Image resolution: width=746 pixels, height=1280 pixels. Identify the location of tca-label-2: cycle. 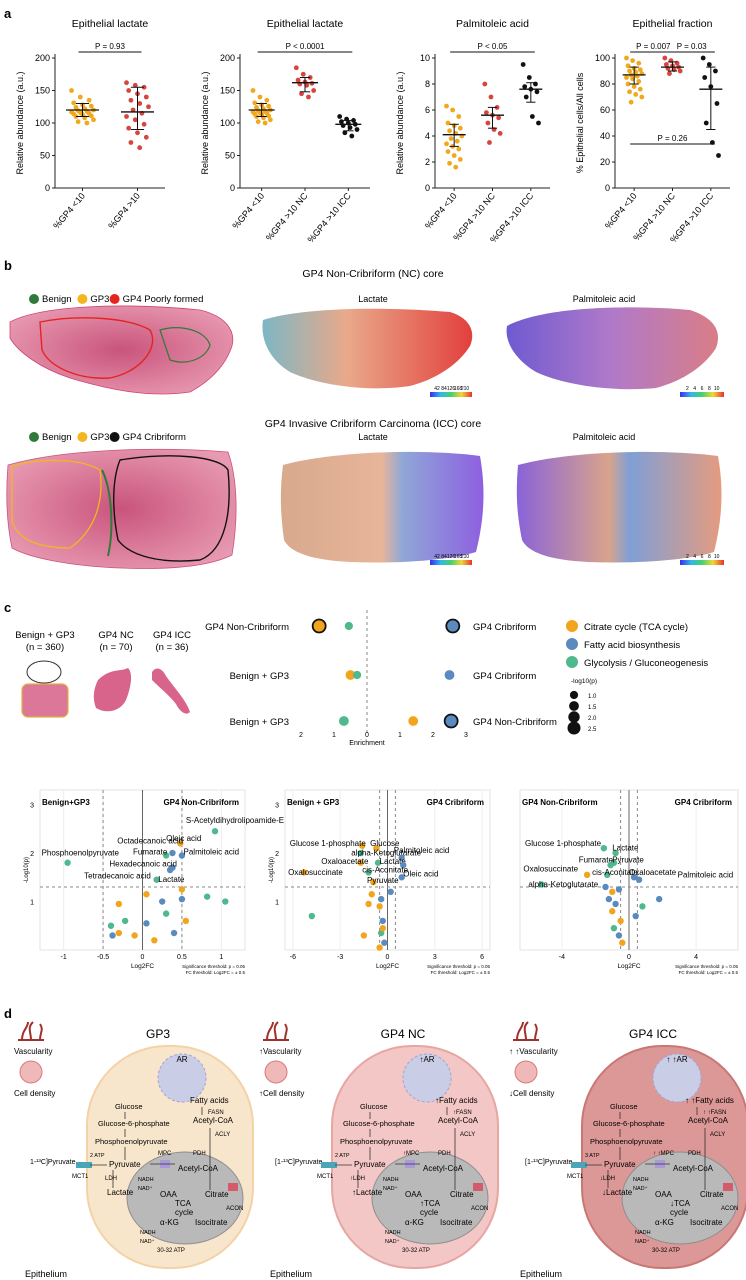
(184, 1212).